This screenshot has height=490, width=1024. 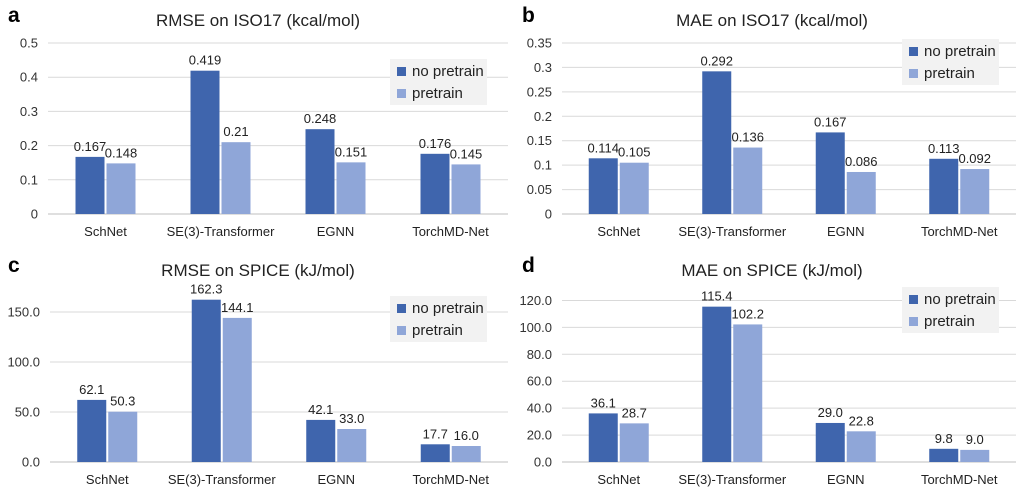 I want to click on data-label: 50.3, so click(x=122, y=401).